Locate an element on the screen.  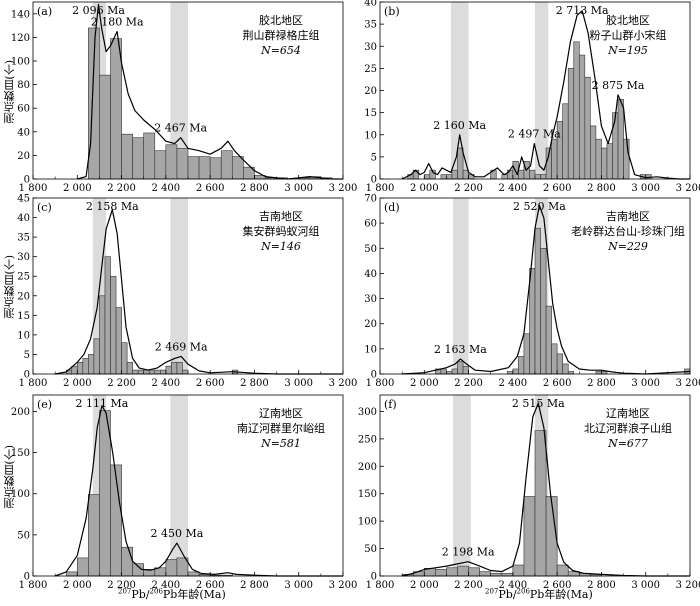
y-tick-label: 0 is located at coordinates (374, 577).